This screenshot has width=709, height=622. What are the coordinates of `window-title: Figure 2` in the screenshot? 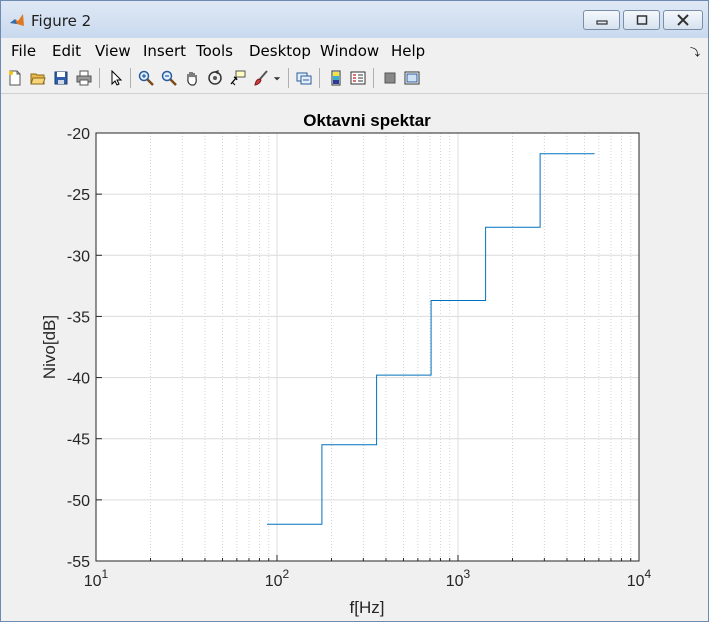 It's located at (61, 21).